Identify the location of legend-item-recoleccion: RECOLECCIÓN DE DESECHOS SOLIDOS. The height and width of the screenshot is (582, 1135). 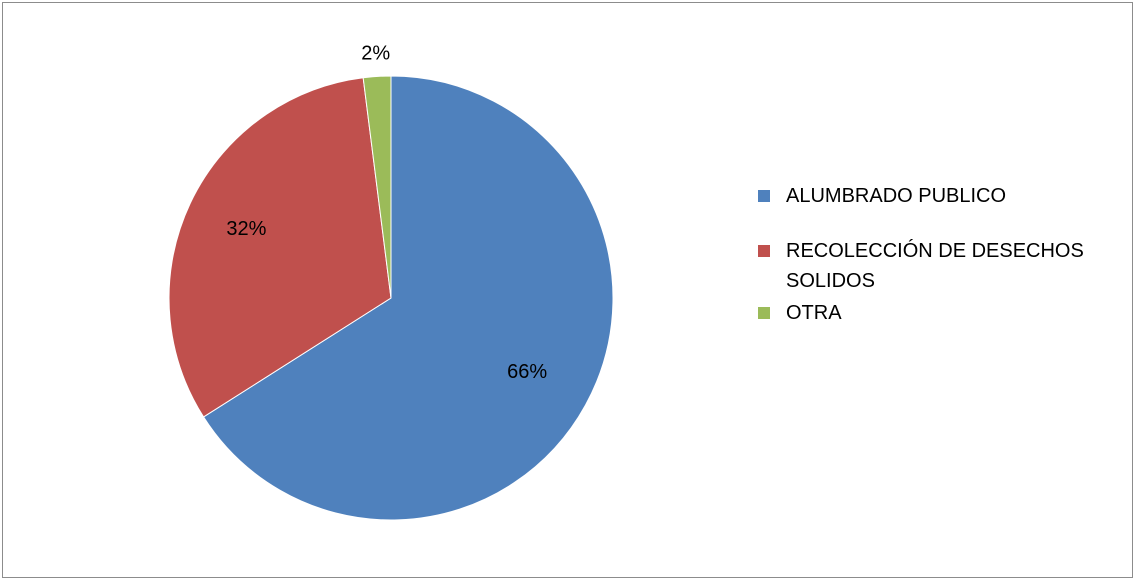
(944, 266).